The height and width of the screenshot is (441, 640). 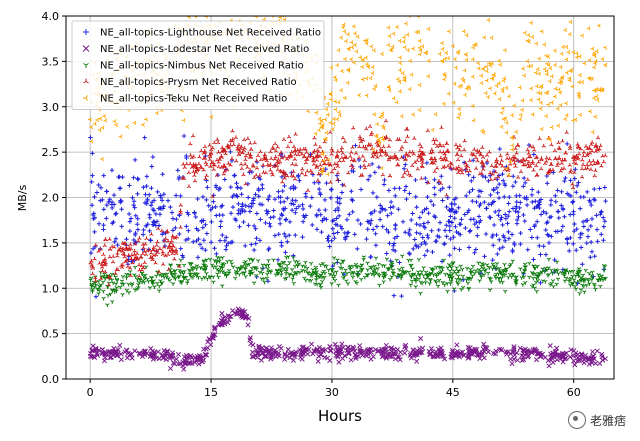 I want to click on y-axis-label: MB/s, so click(x=22, y=197).